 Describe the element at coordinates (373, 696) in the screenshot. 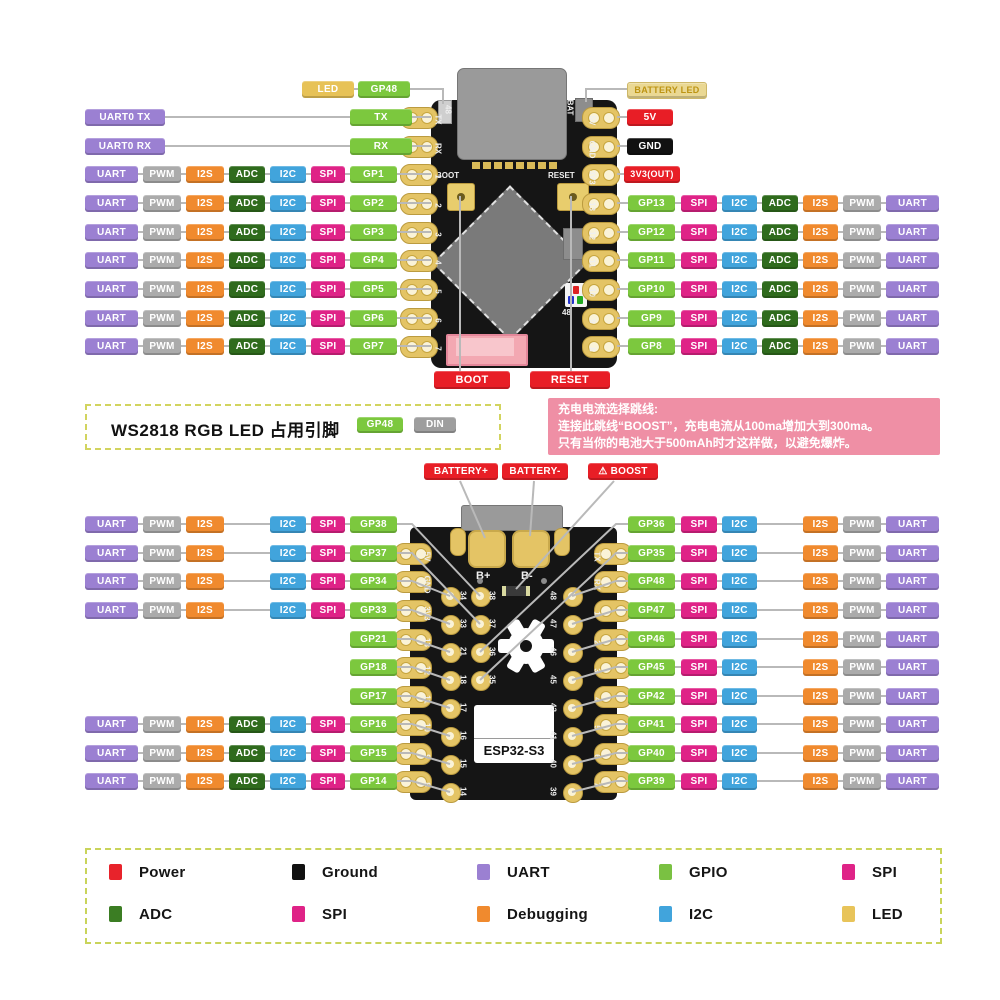

I see `pin-label-gp17-bottom: GP17` at that location.